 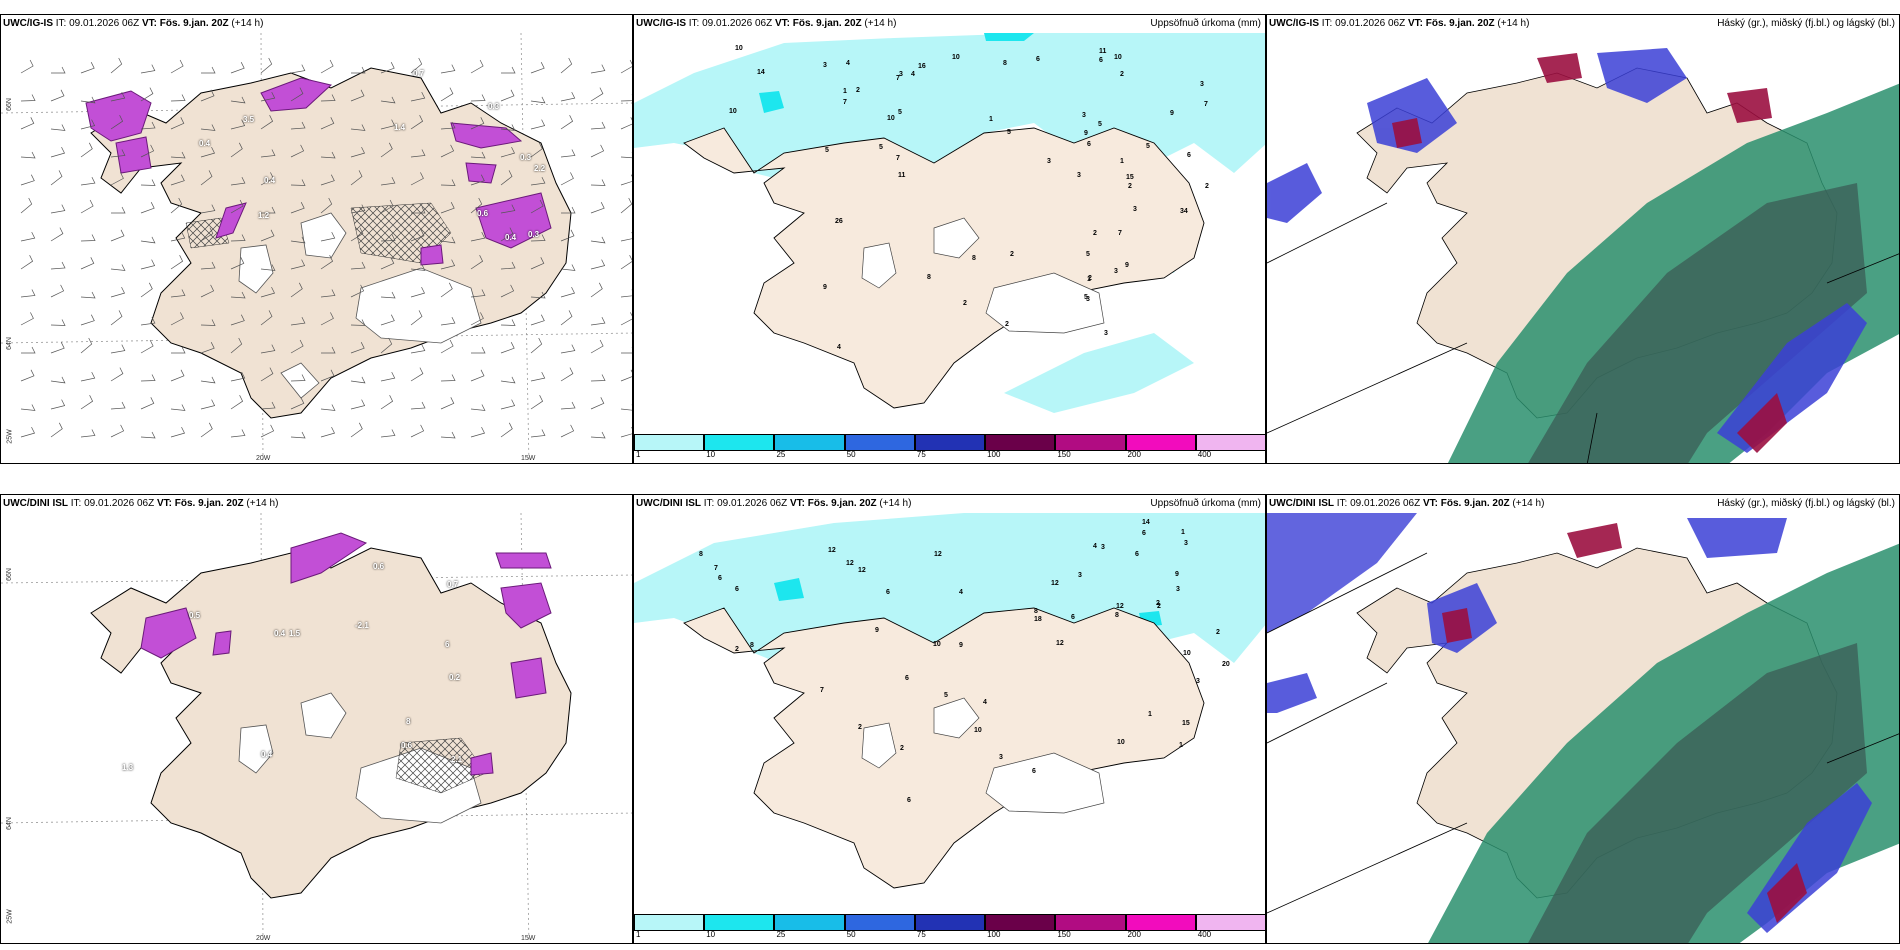 I want to click on snow-value: 0.4, so click(x=267, y=754).